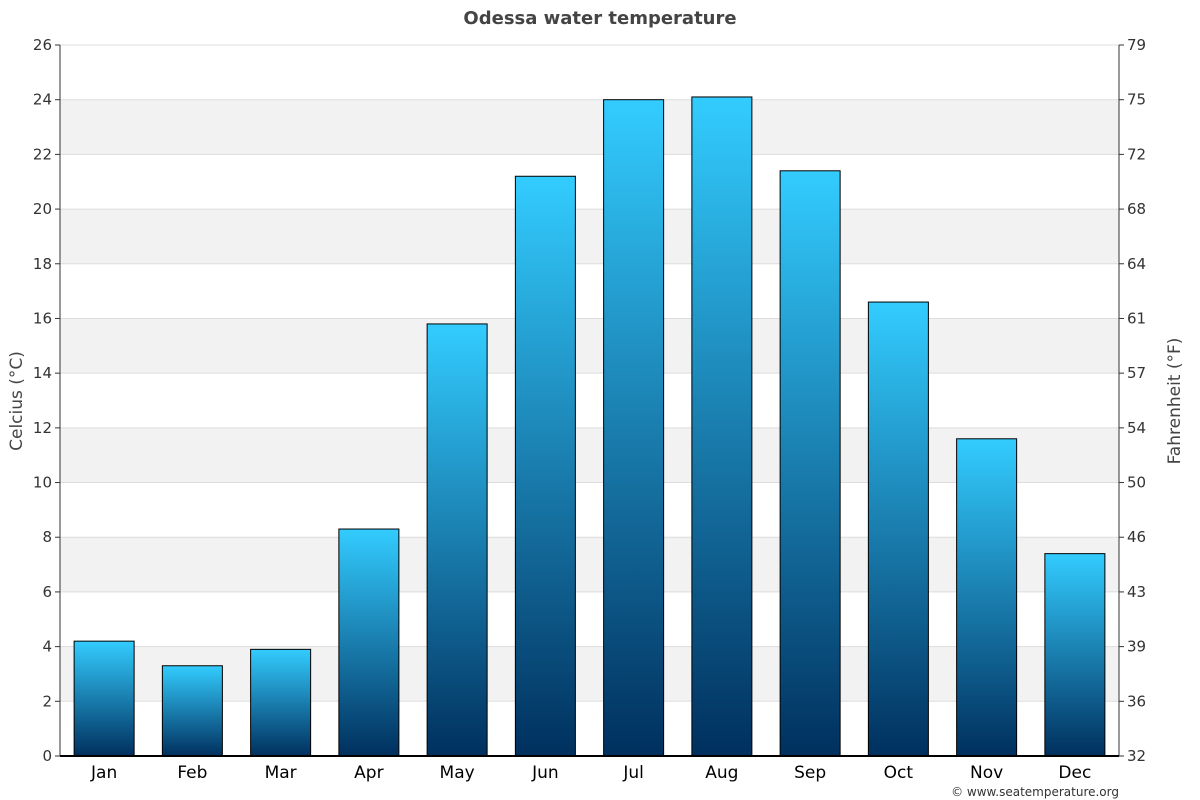 The image size is (1200, 800). I want to click on x-tick-label: Dec, so click(1074, 773).